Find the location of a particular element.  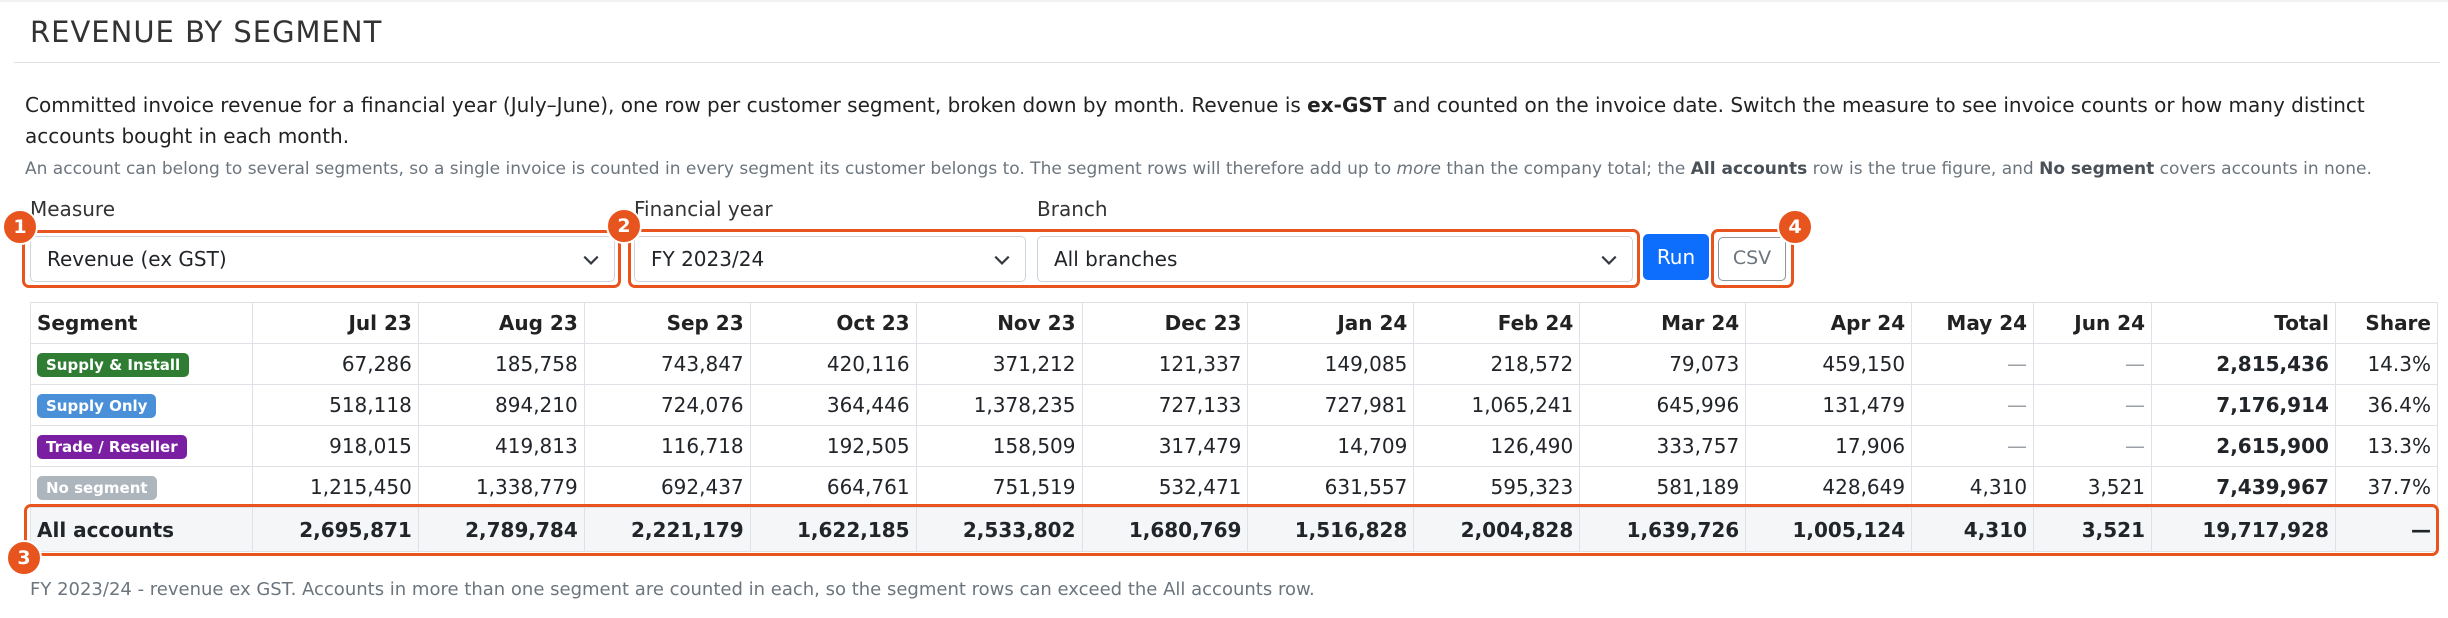

col-header: Dec 23 is located at coordinates (1165, 323).